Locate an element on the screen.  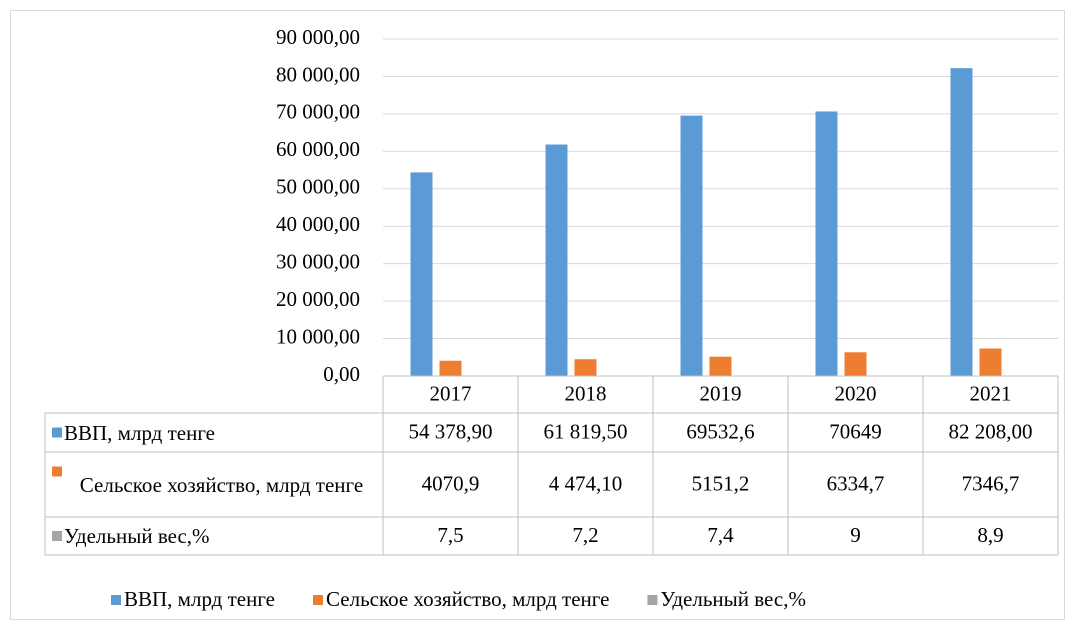
table-cell: 7,4 is located at coordinates (720, 535).